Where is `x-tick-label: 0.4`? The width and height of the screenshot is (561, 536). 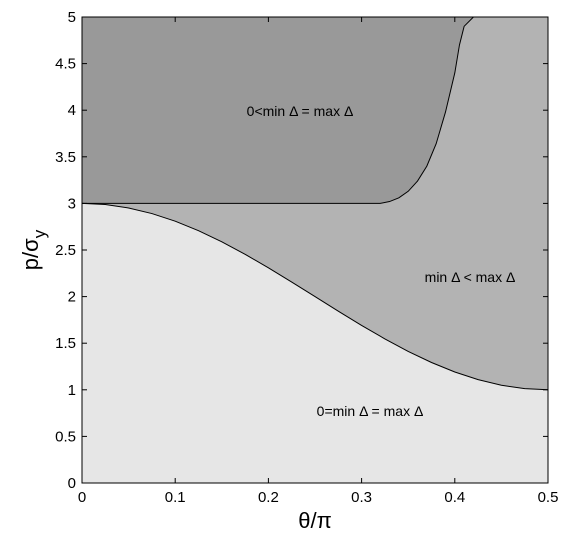 x-tick-label: 0.4 is located at coordinates (454, 497).